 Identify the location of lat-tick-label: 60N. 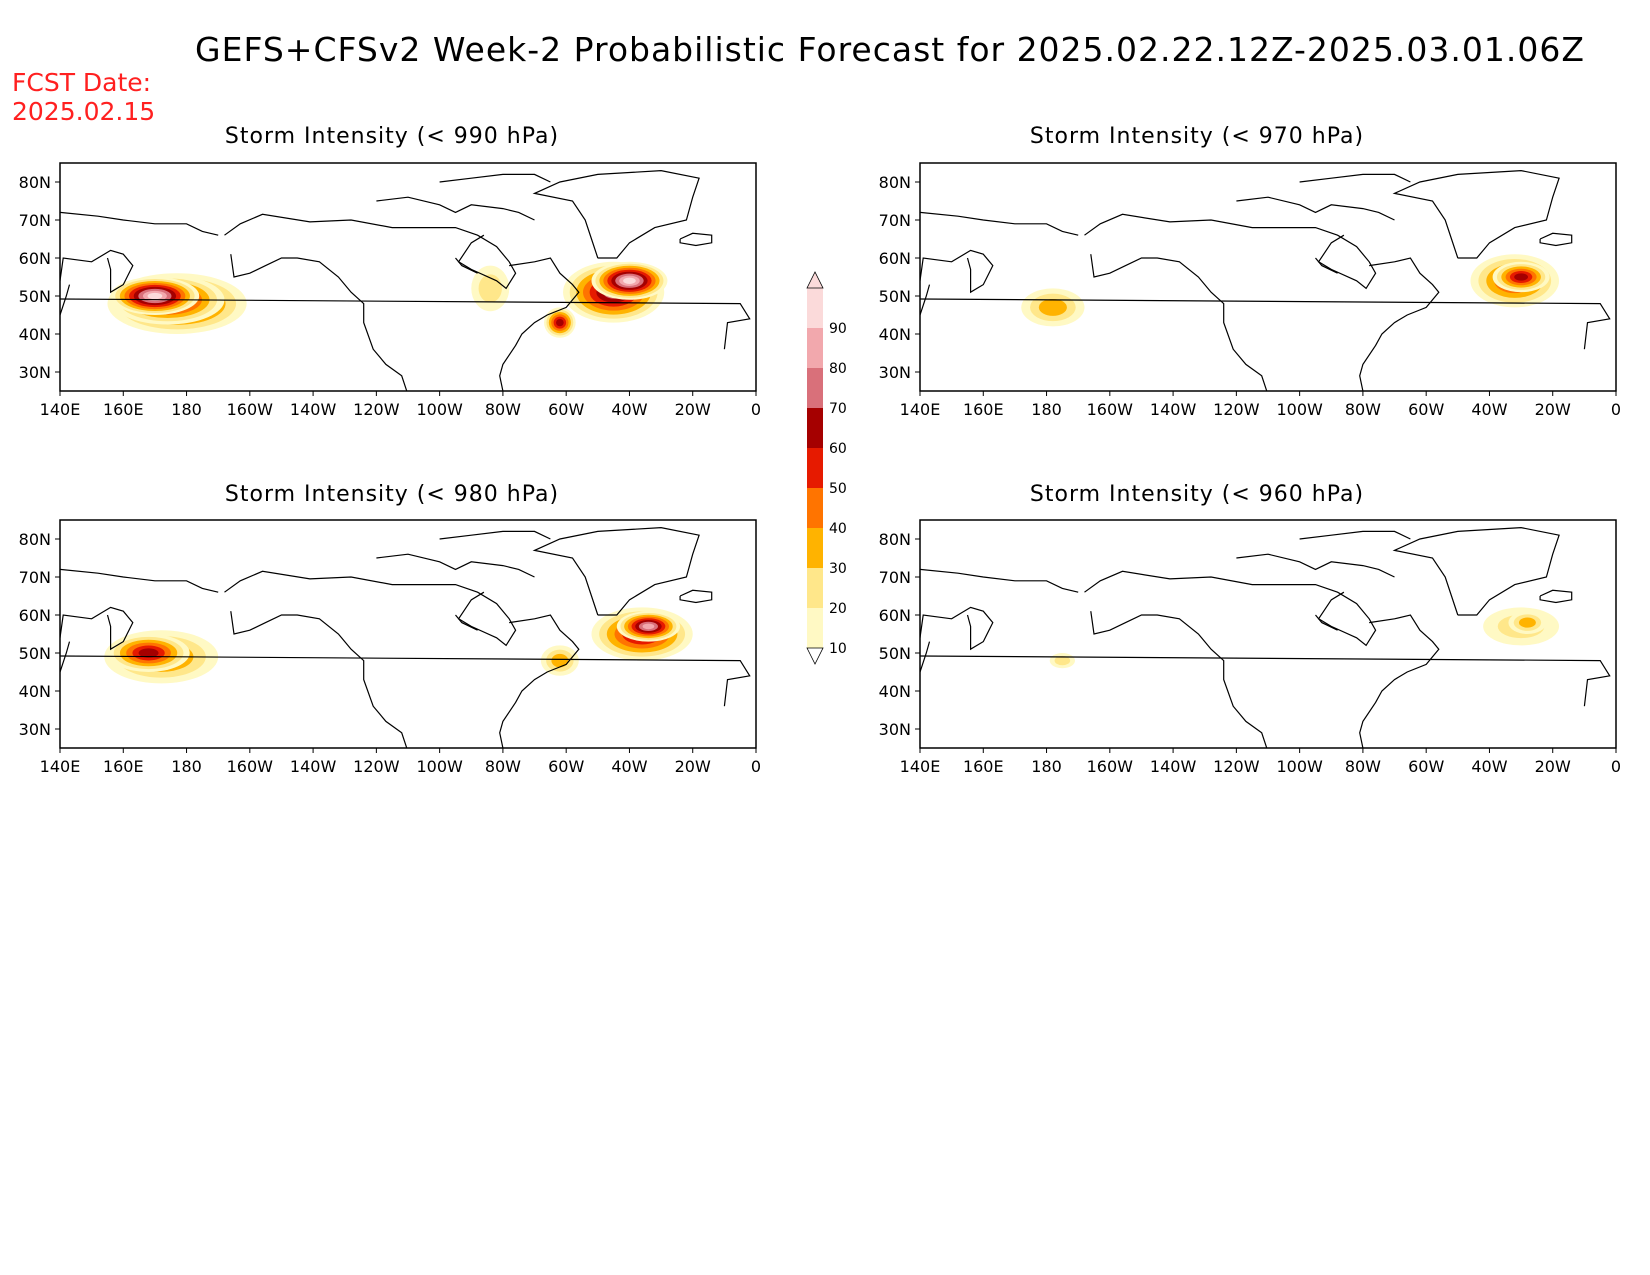
(35, 258).